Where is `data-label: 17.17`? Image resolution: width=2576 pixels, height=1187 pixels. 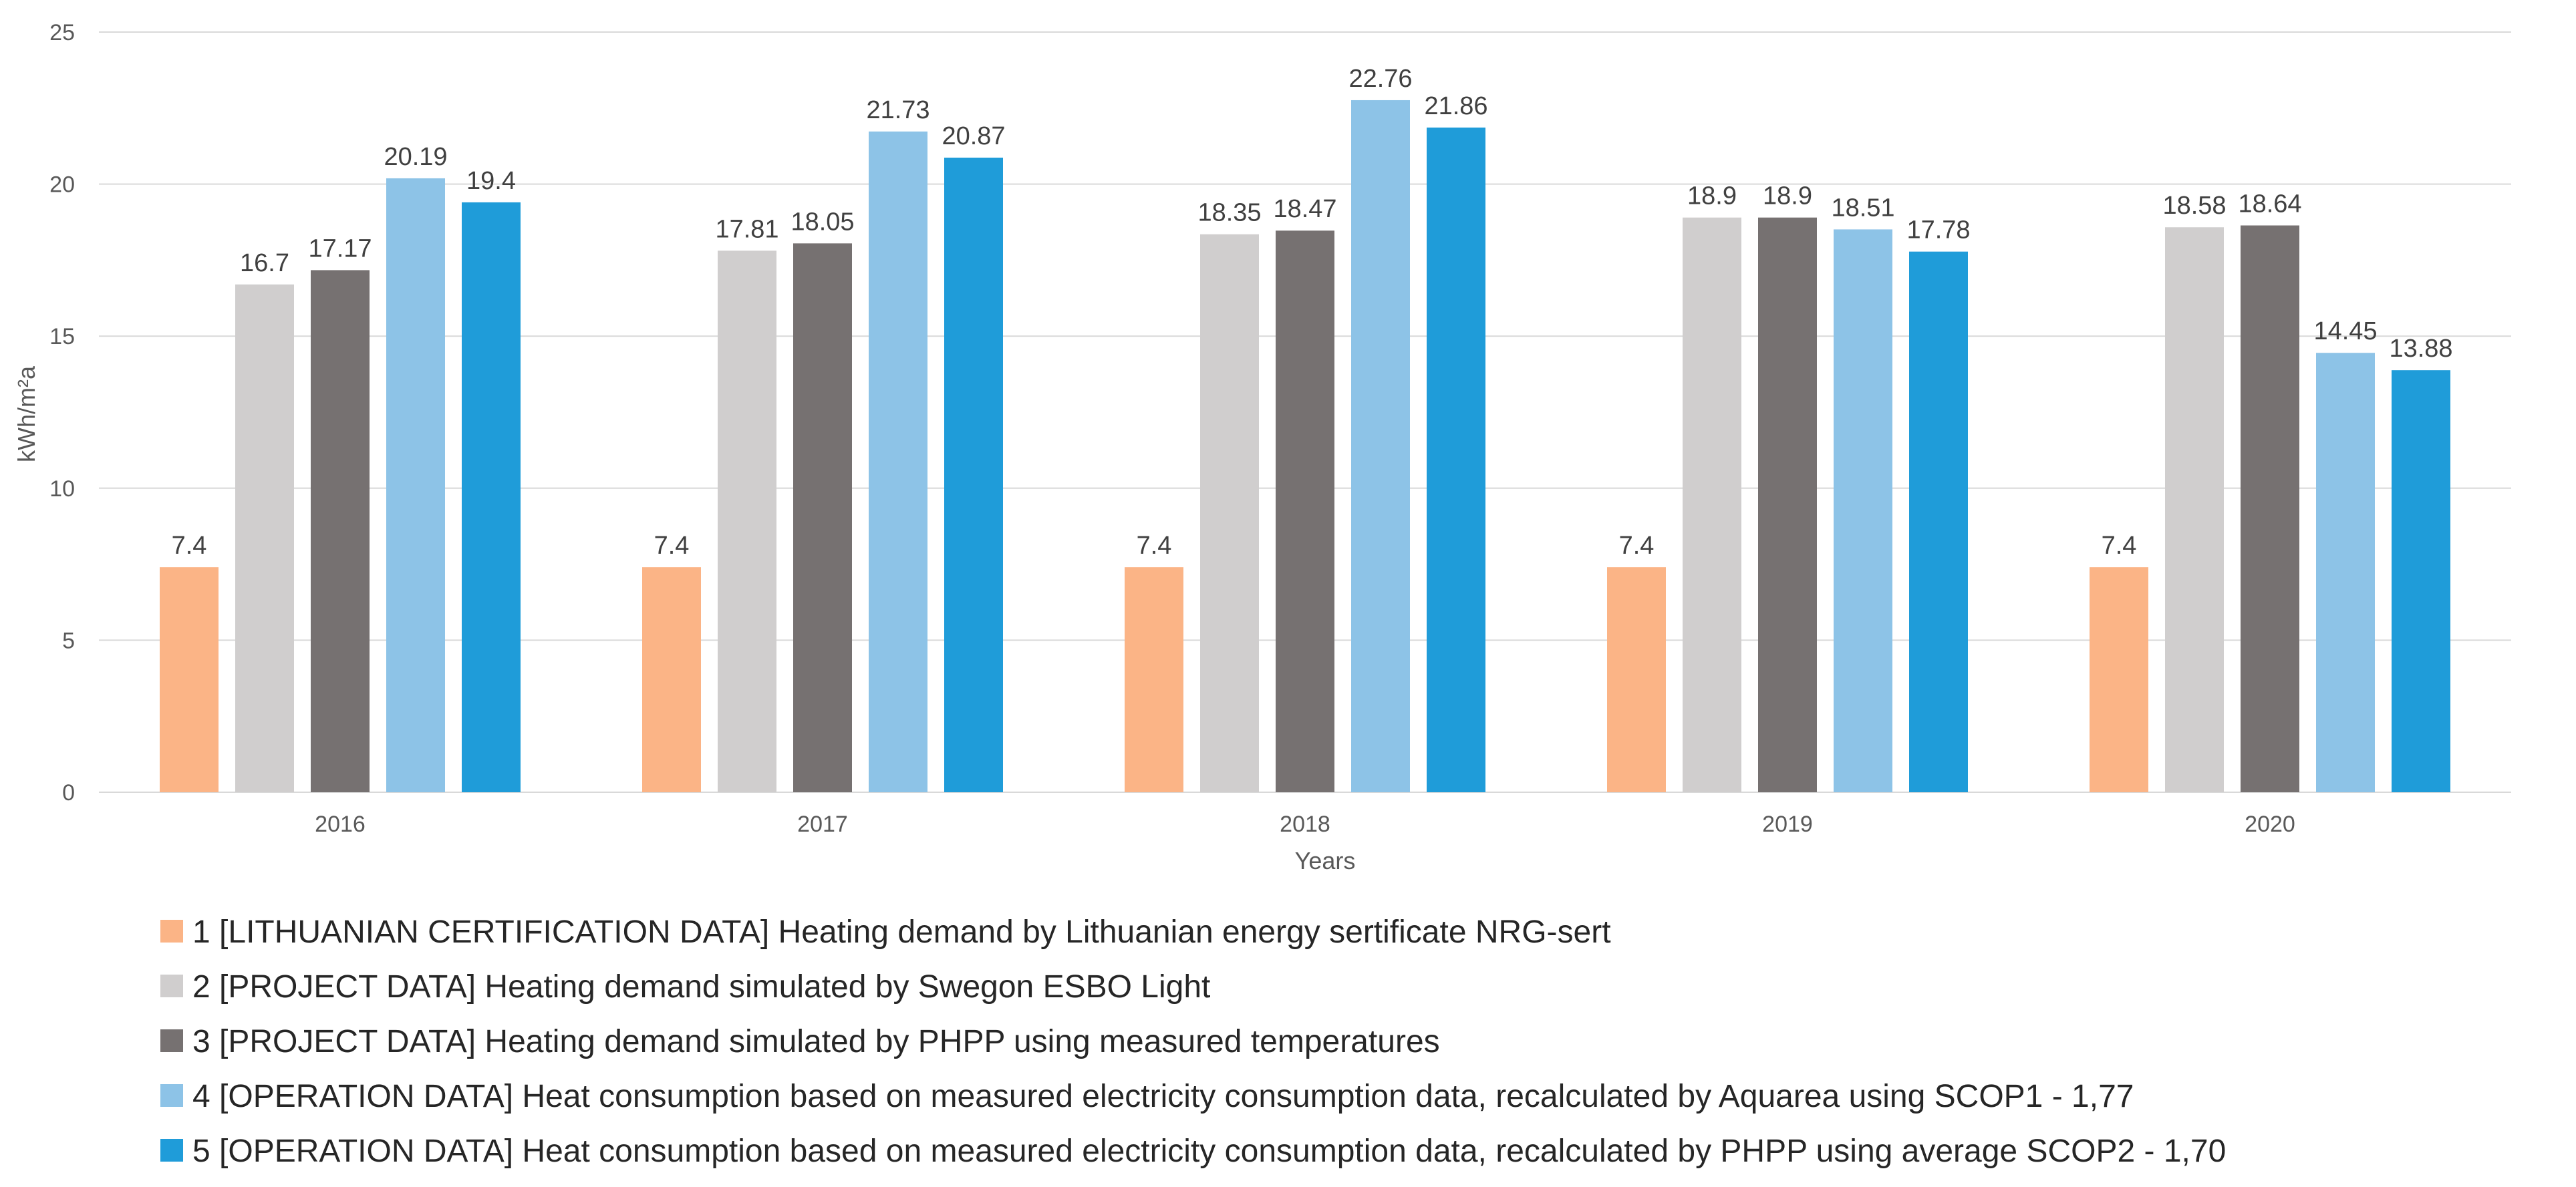 data-label: 17.17 is located at coordinates (340, 248).